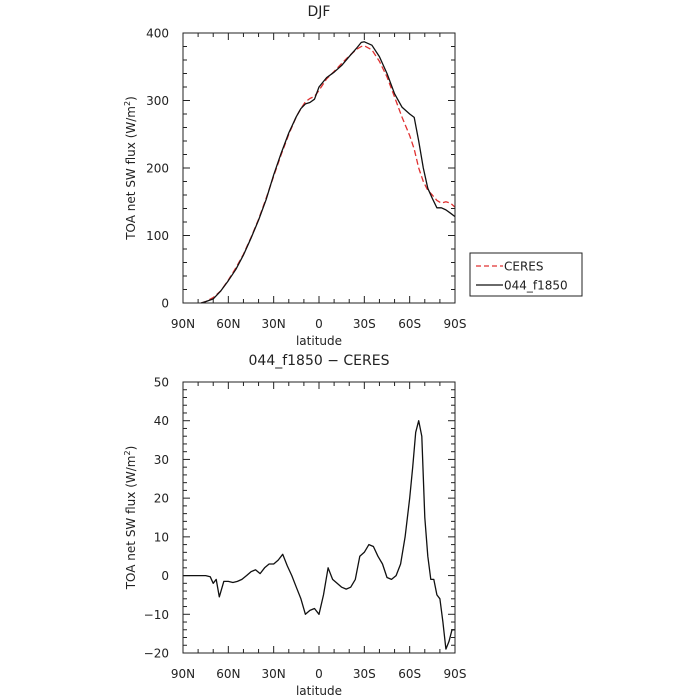  I want to click on legend-box, so click(526, 274).